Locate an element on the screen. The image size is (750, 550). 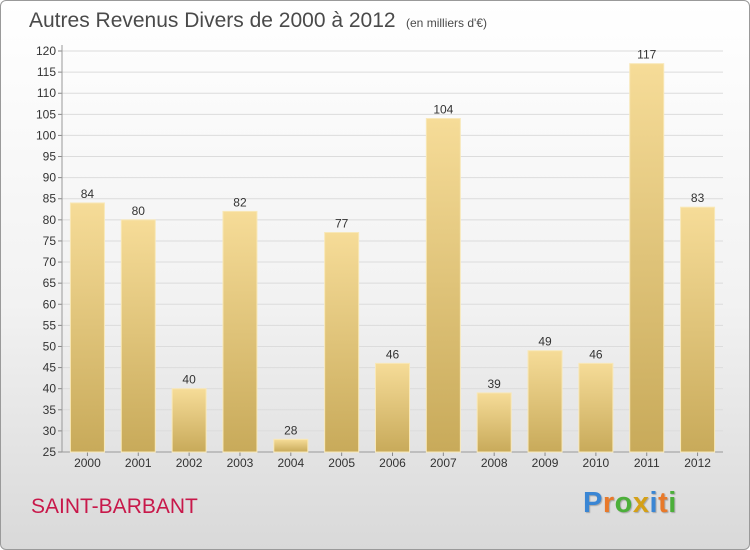
value-label: 82 is located at coordinates (240, 202).